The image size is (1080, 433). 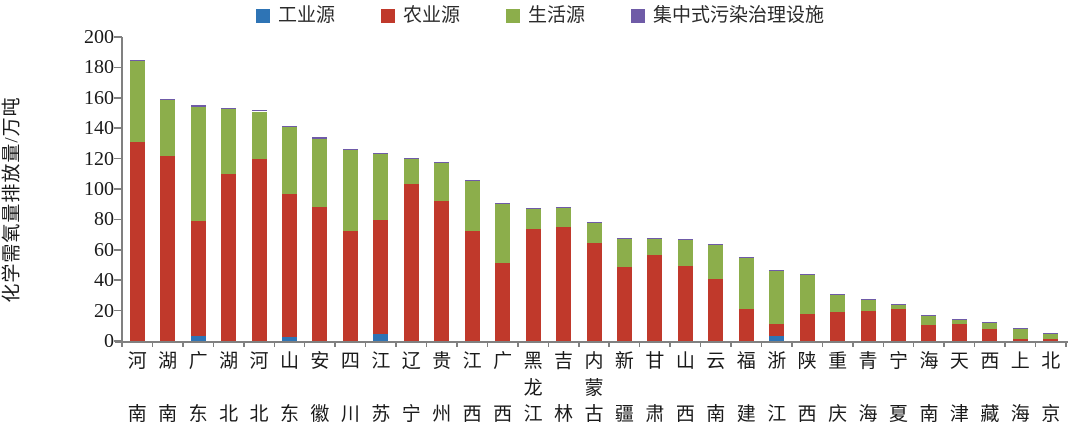 I want to click on y-axis-title: 化学需氧量排放量/万吨, so click(x=12, y=199).